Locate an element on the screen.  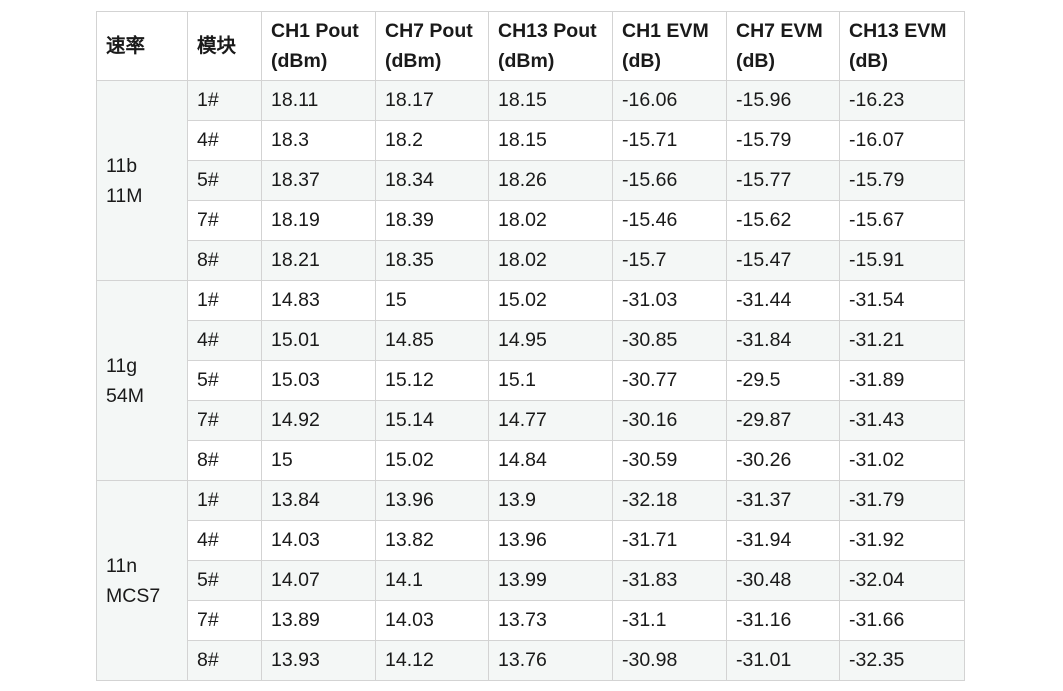
cell-ch1-pout: 13.93 is located at coordinates (318, 660).